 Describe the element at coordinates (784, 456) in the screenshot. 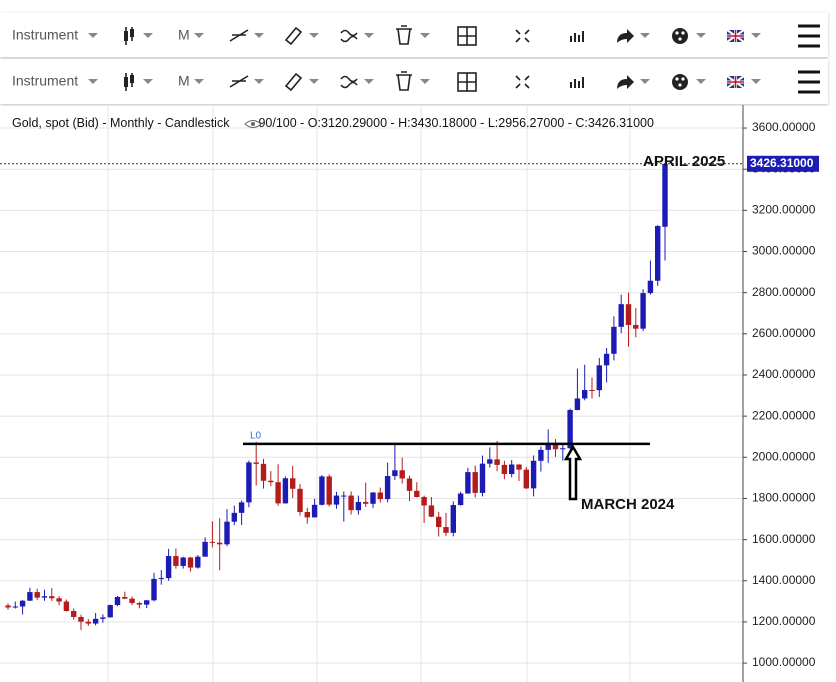

I see `y-tick-label: 2000.00000` at that location.